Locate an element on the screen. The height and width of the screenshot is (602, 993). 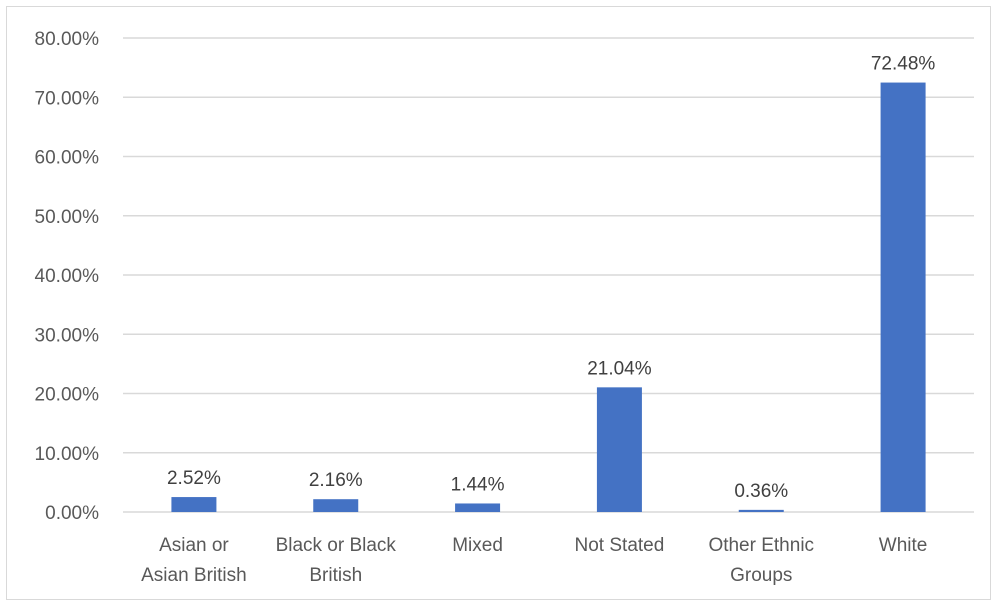
y-tick-label: 60.00% is located at coordinates (67, 158).